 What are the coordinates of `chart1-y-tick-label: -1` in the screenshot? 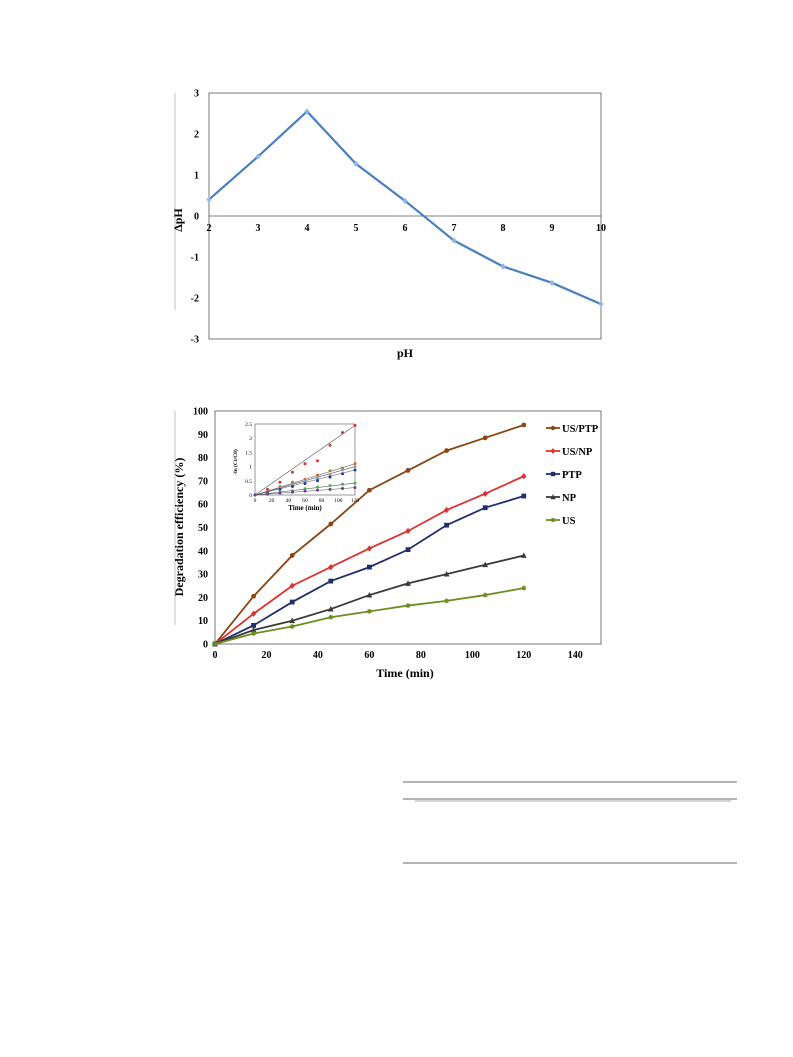 It's located at (195, 258).